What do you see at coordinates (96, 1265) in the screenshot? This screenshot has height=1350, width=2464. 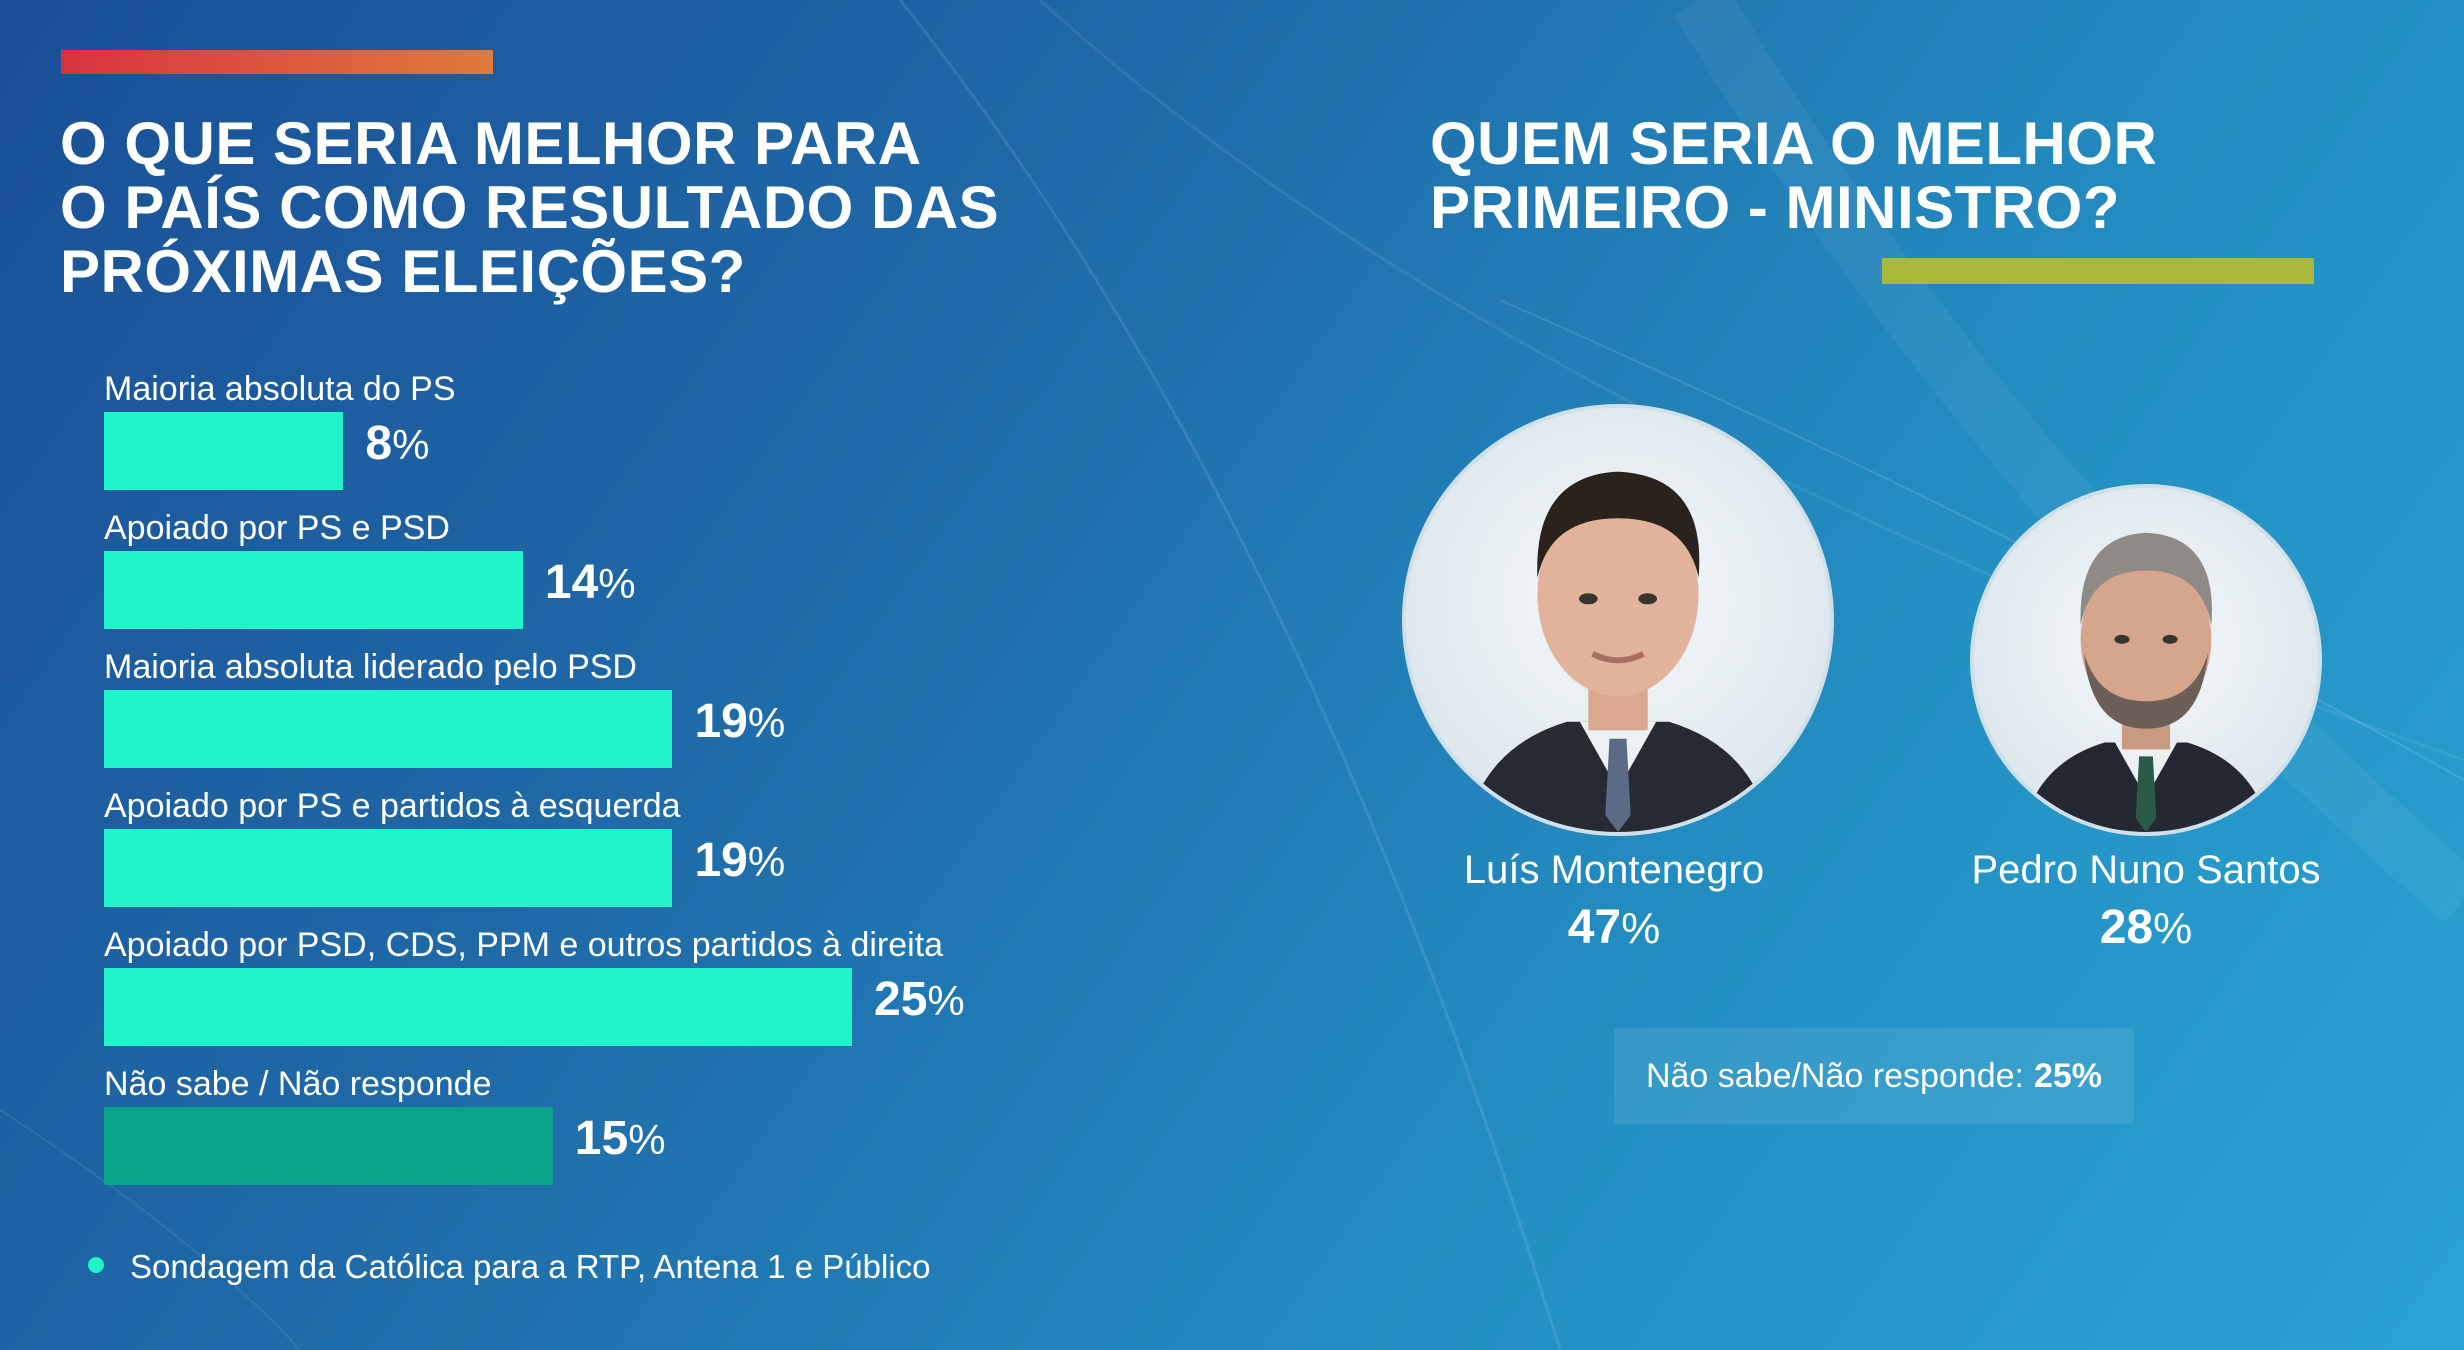 I see `bullet-dot-icon` at bounding box center [96, 1265].